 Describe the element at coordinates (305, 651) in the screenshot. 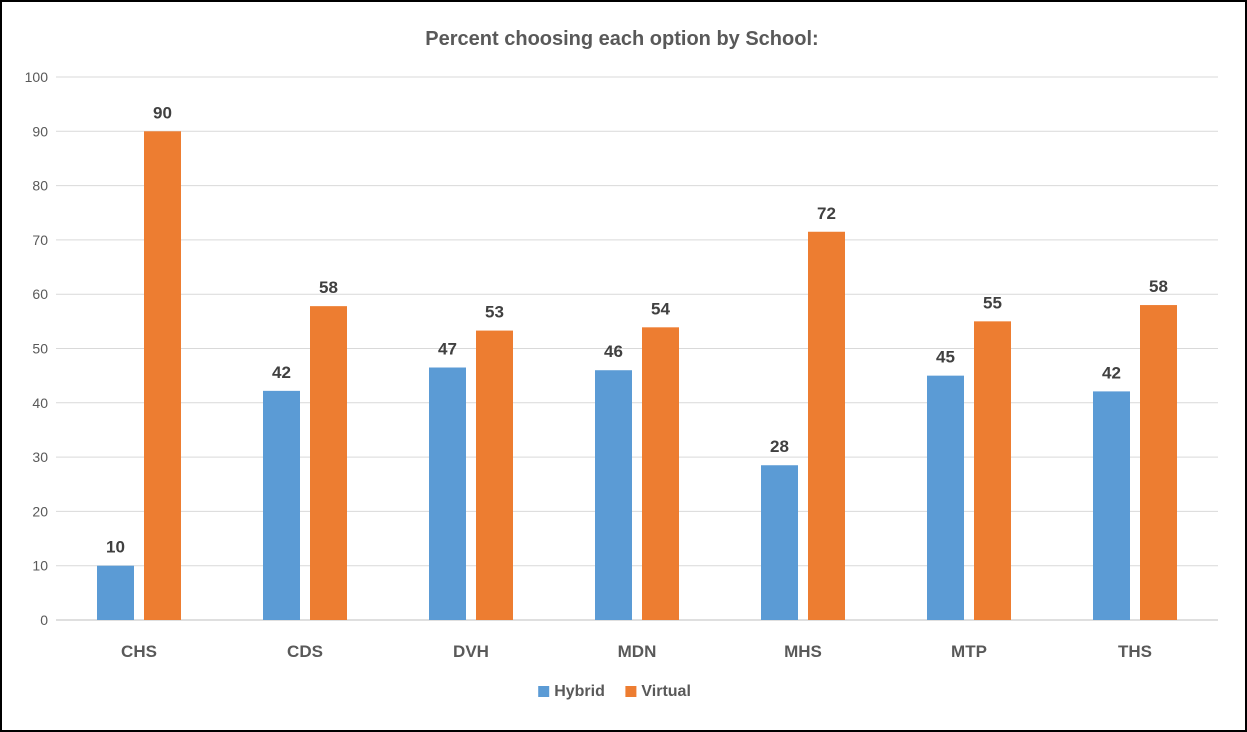

I see `x-tick-label: CDS` at that location.